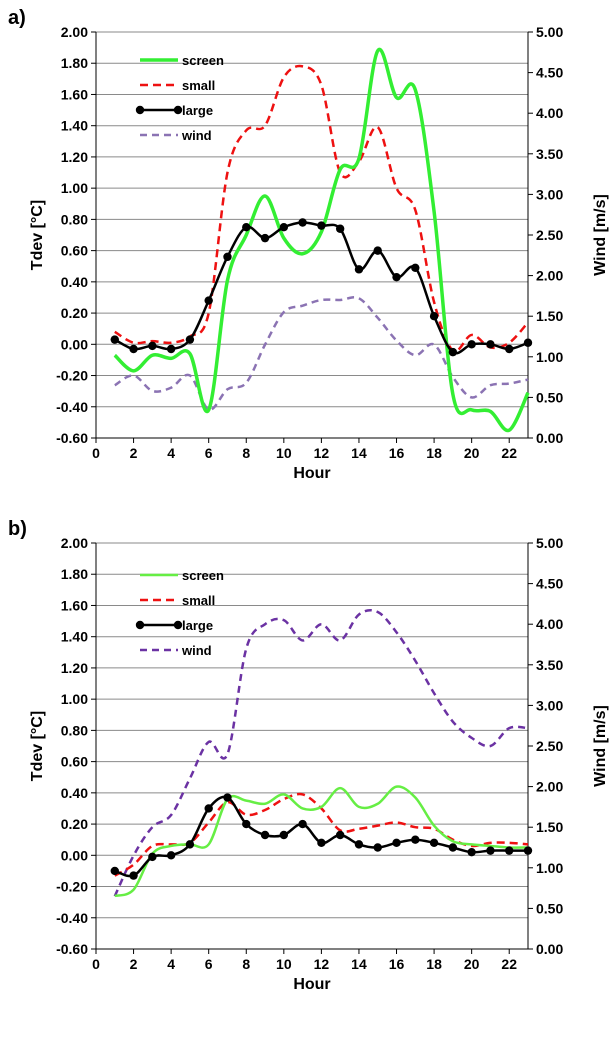 Image resolution: width=612 pixels, height=1039 pixels. What do you see at coordinates (549, 397) in the screenshot?
I see `y2-tick-label: 0.50` at bounding box center [549, 397].